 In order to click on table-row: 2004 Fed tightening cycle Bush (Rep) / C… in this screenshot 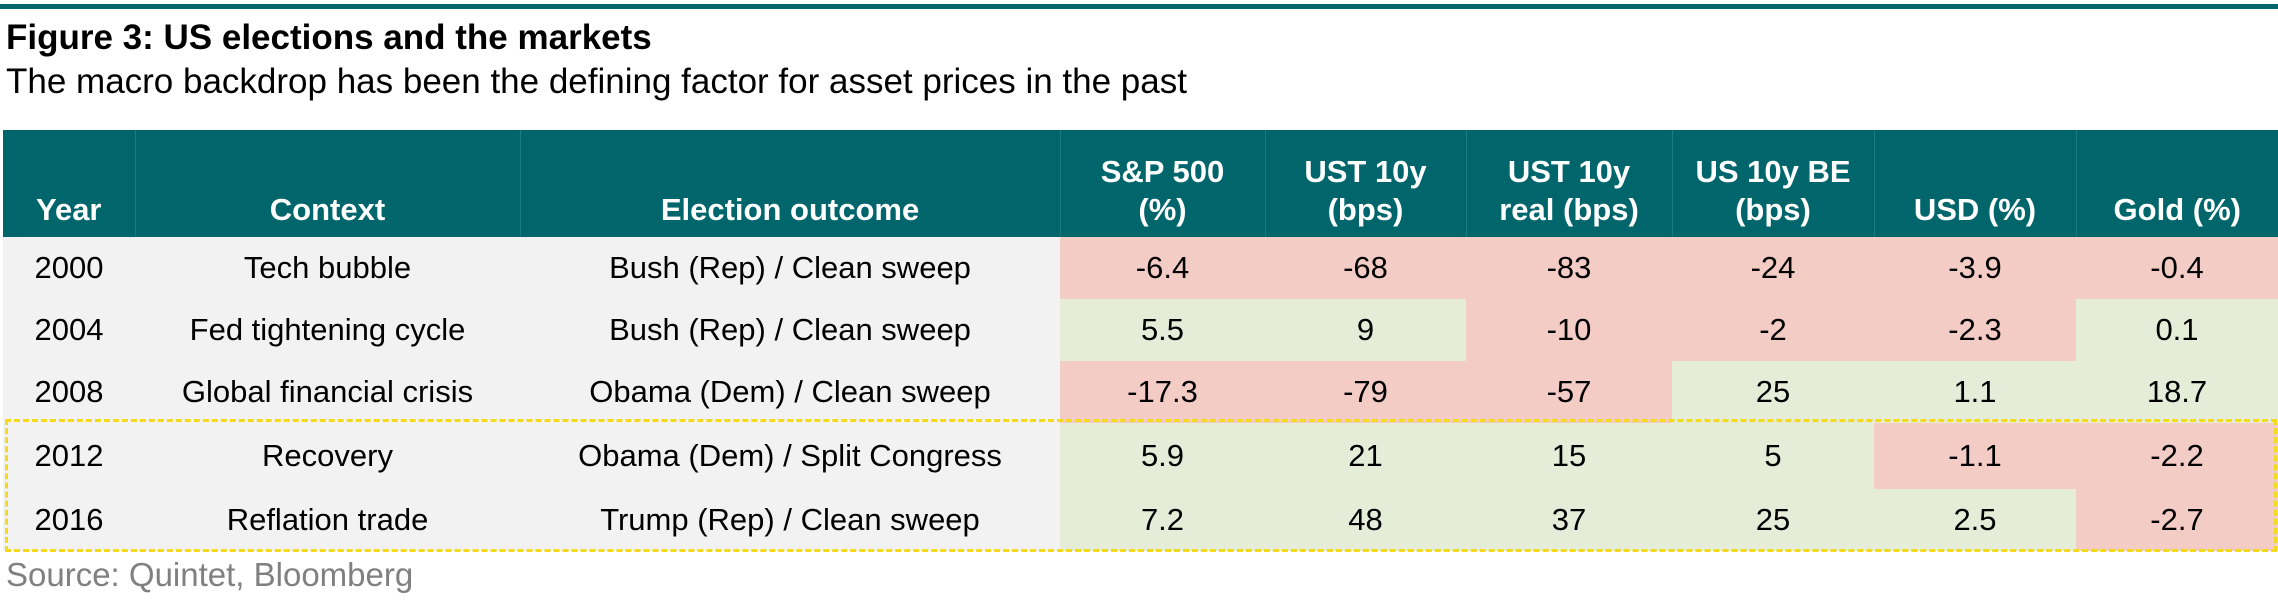, I will do `click(1140, 330)`.